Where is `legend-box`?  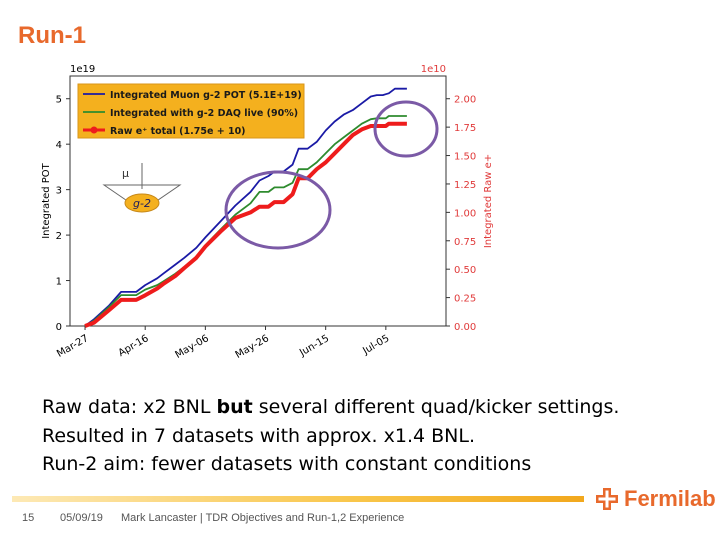
legend-box is located at coordinates (191, 111).